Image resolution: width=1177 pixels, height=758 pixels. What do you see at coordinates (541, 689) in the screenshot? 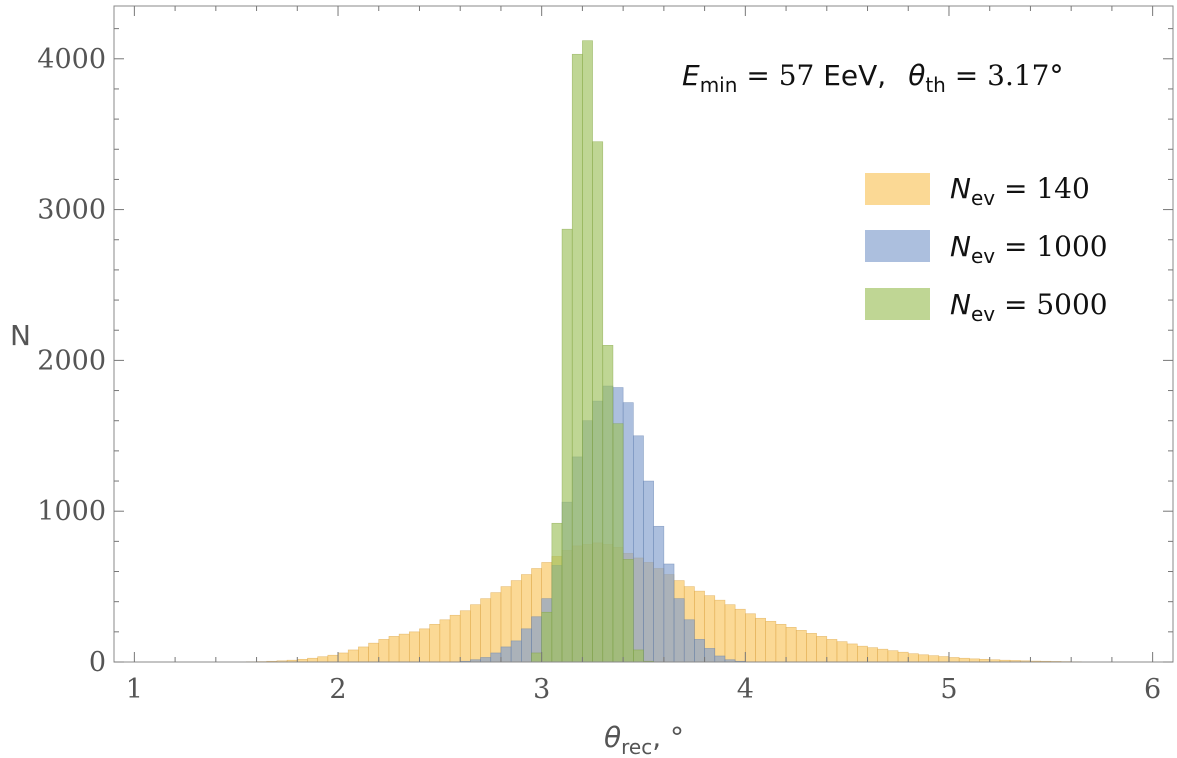
I see `x-tick-label: 3` at bounding box center [541, 689].